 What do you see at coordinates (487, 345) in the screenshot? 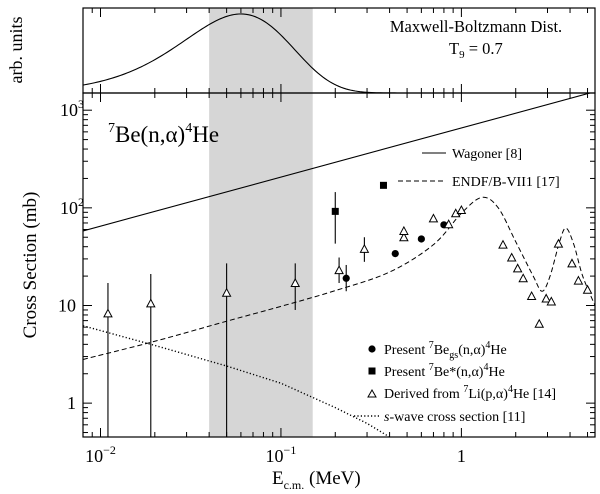
I see `lg0-p7: 4` at bounding box center [487, 345].